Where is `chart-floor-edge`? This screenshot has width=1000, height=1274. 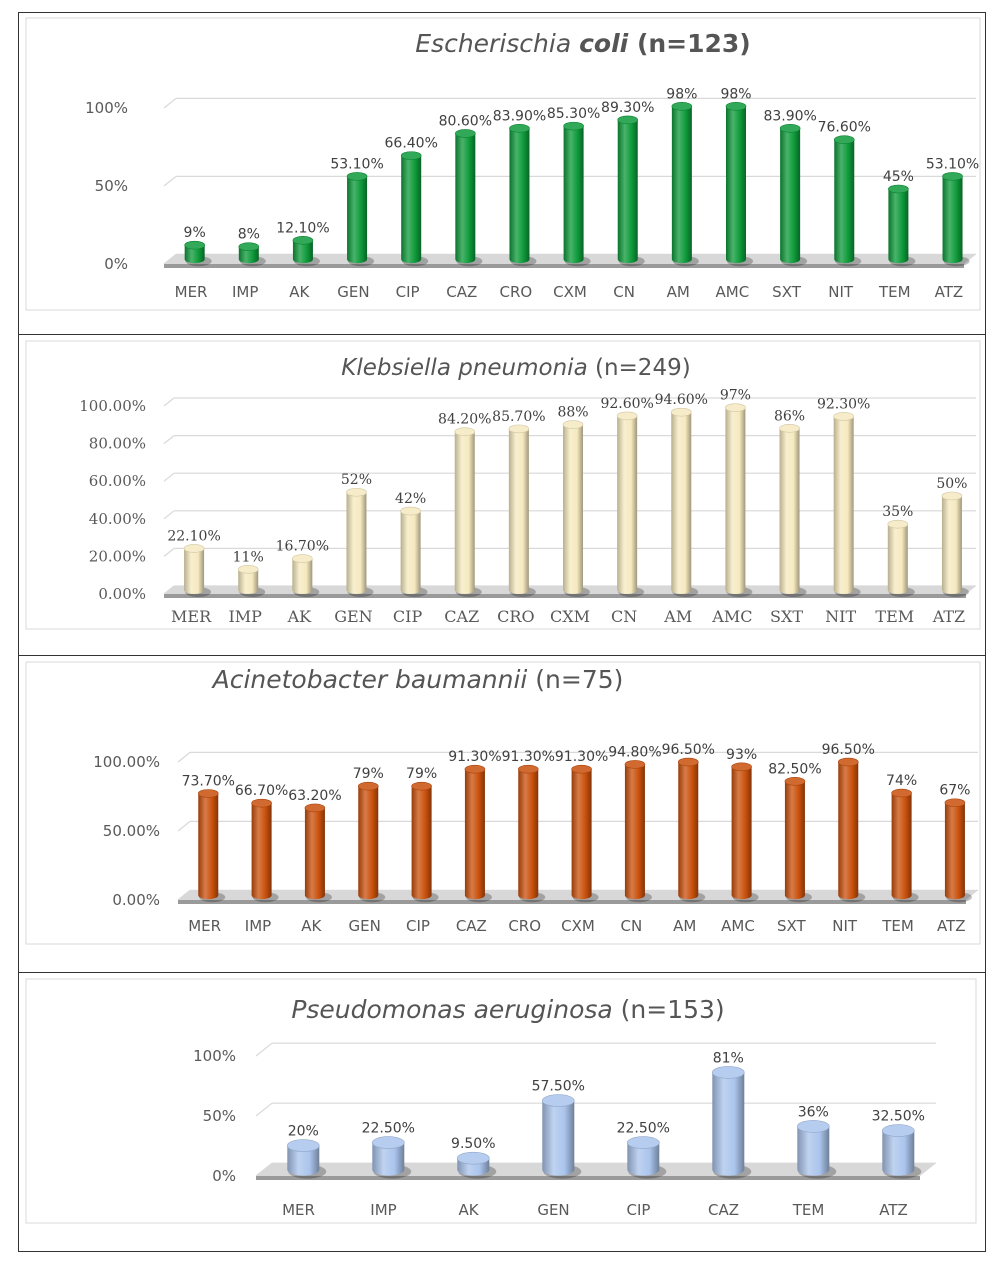 chart-floor-edge is located at coordinates (588, 1178).